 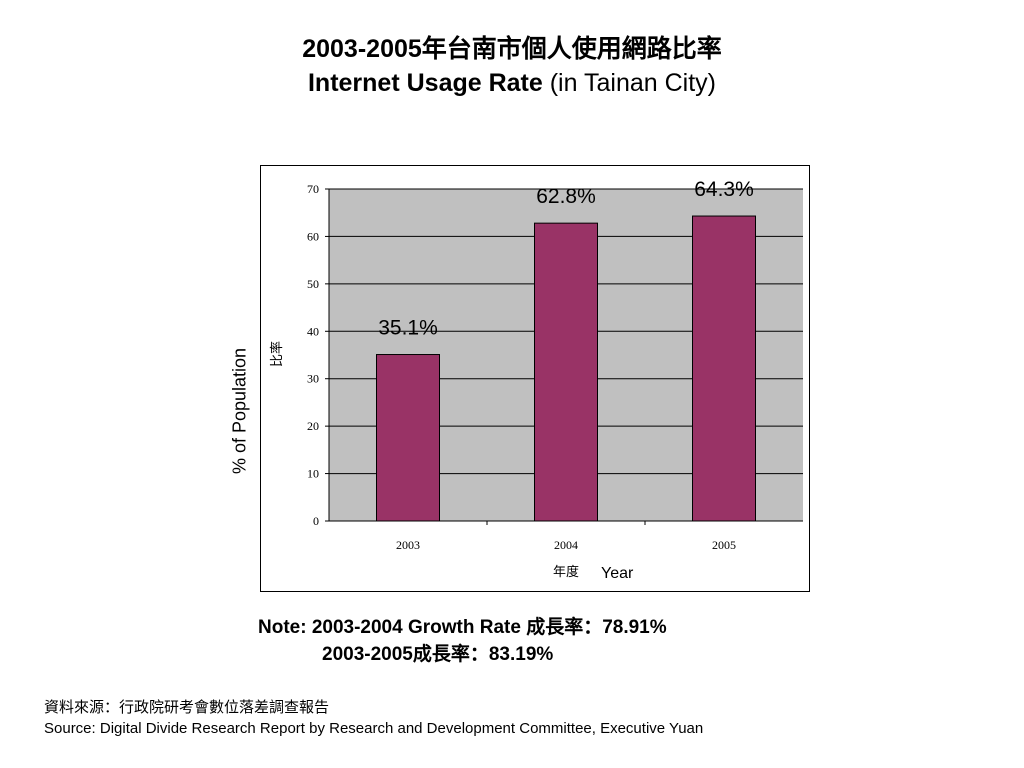 What do you see at coordinates (408, 438) in the screenshot?
I see `bar-2003` at bounding box center [408, 438].